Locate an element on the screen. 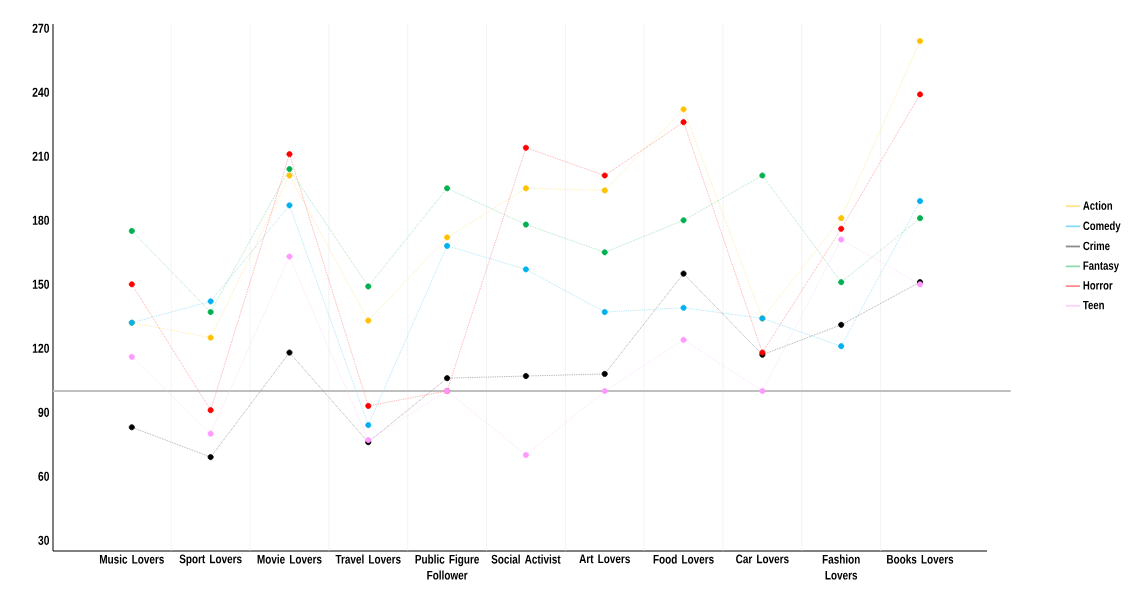 The width and height of the screenshot is (1148, 606). y-tick-label: 120 is located at coordinates (41, 348).